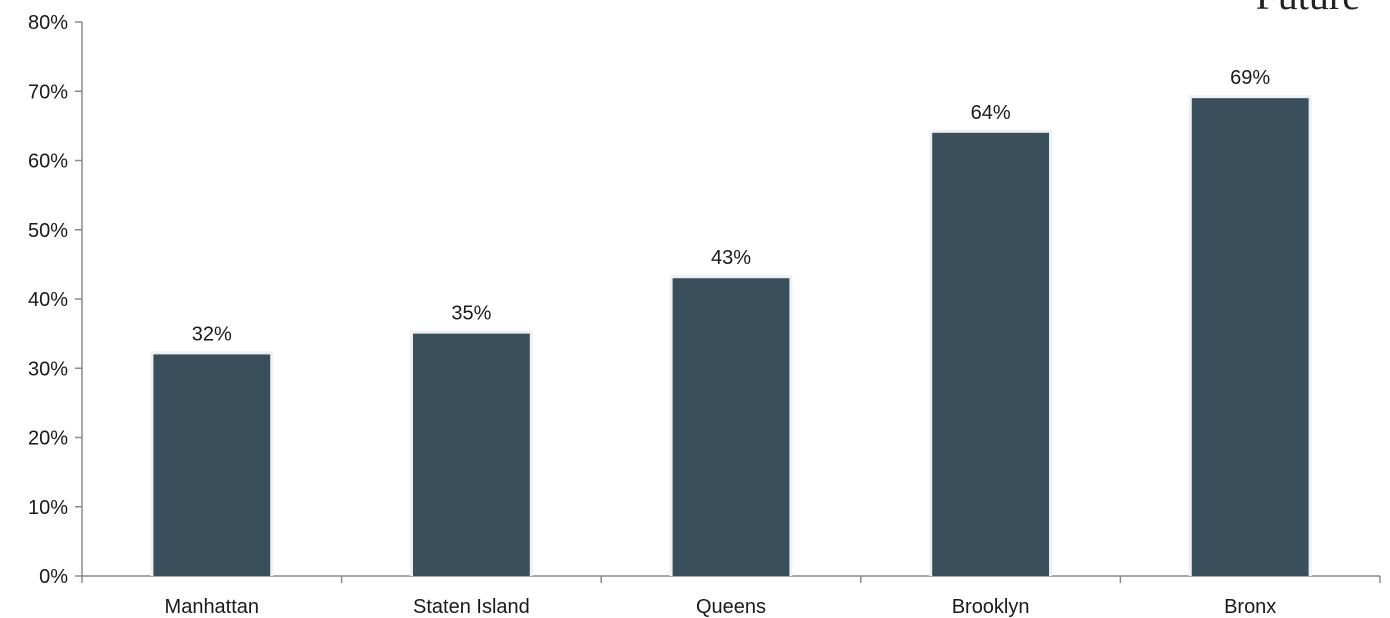  I want to click on data-label: 32%, so click(212, 334).